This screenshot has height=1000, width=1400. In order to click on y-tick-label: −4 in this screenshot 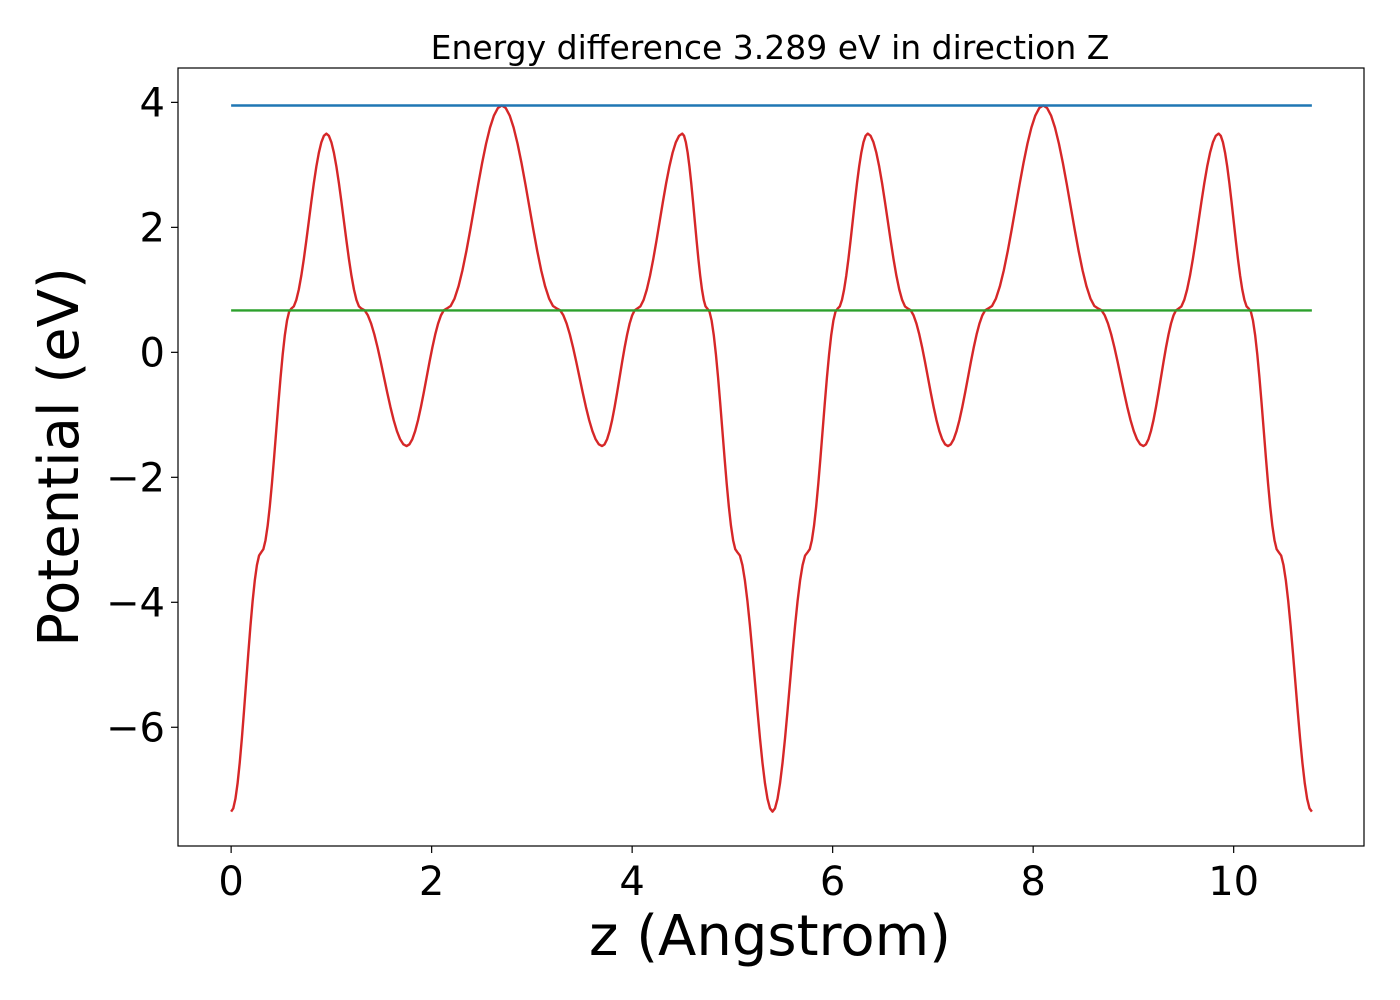, I will do `click(135, 603)`.